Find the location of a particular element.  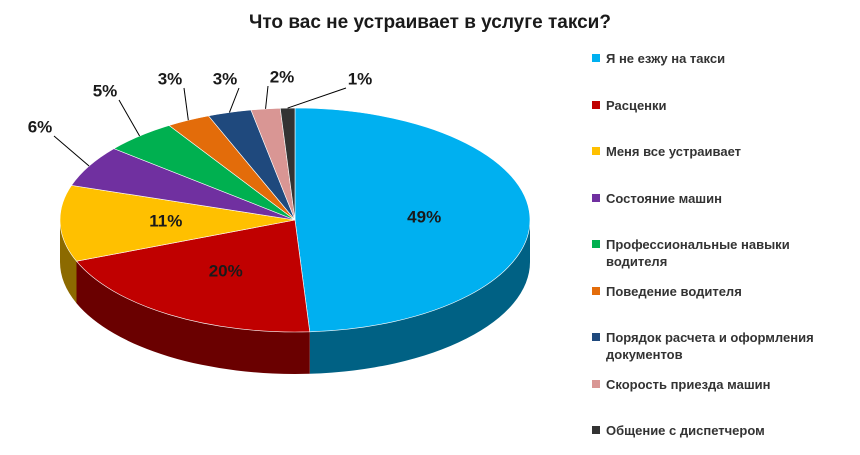

data-label: 11% is located at coordinates (165, 220).